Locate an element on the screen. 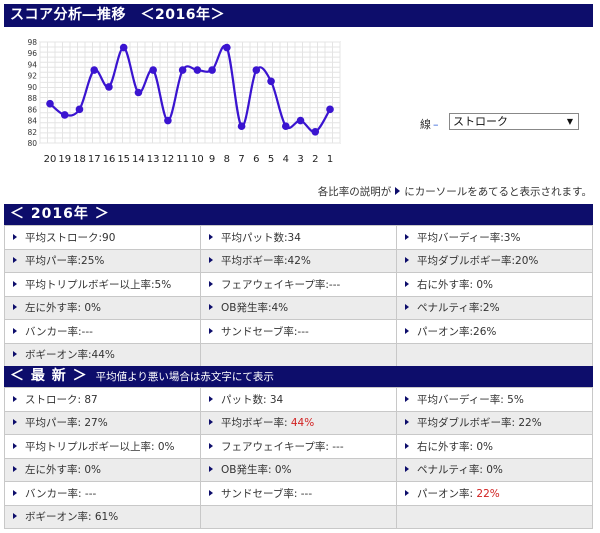 This screenshot has height=533, width=600. table-row: 平均トリプルボギー以上率:5% フェアウェイキープ率:--- 右に外す率: 0% is located at coordinates (298, 284).